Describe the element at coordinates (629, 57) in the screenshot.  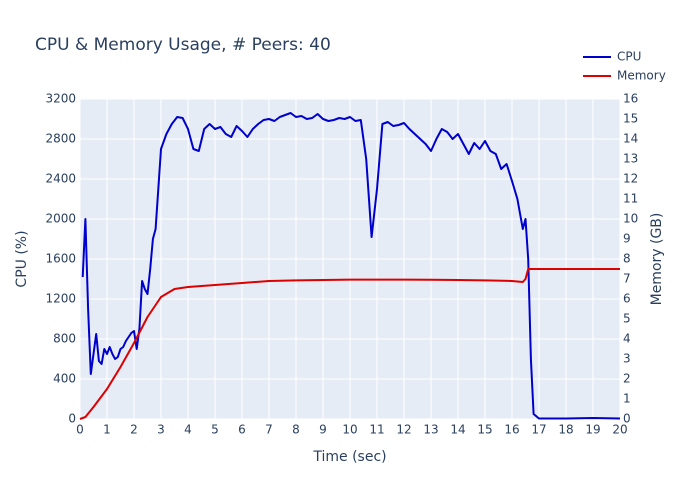
I see `legend-label: CPU` at that location.